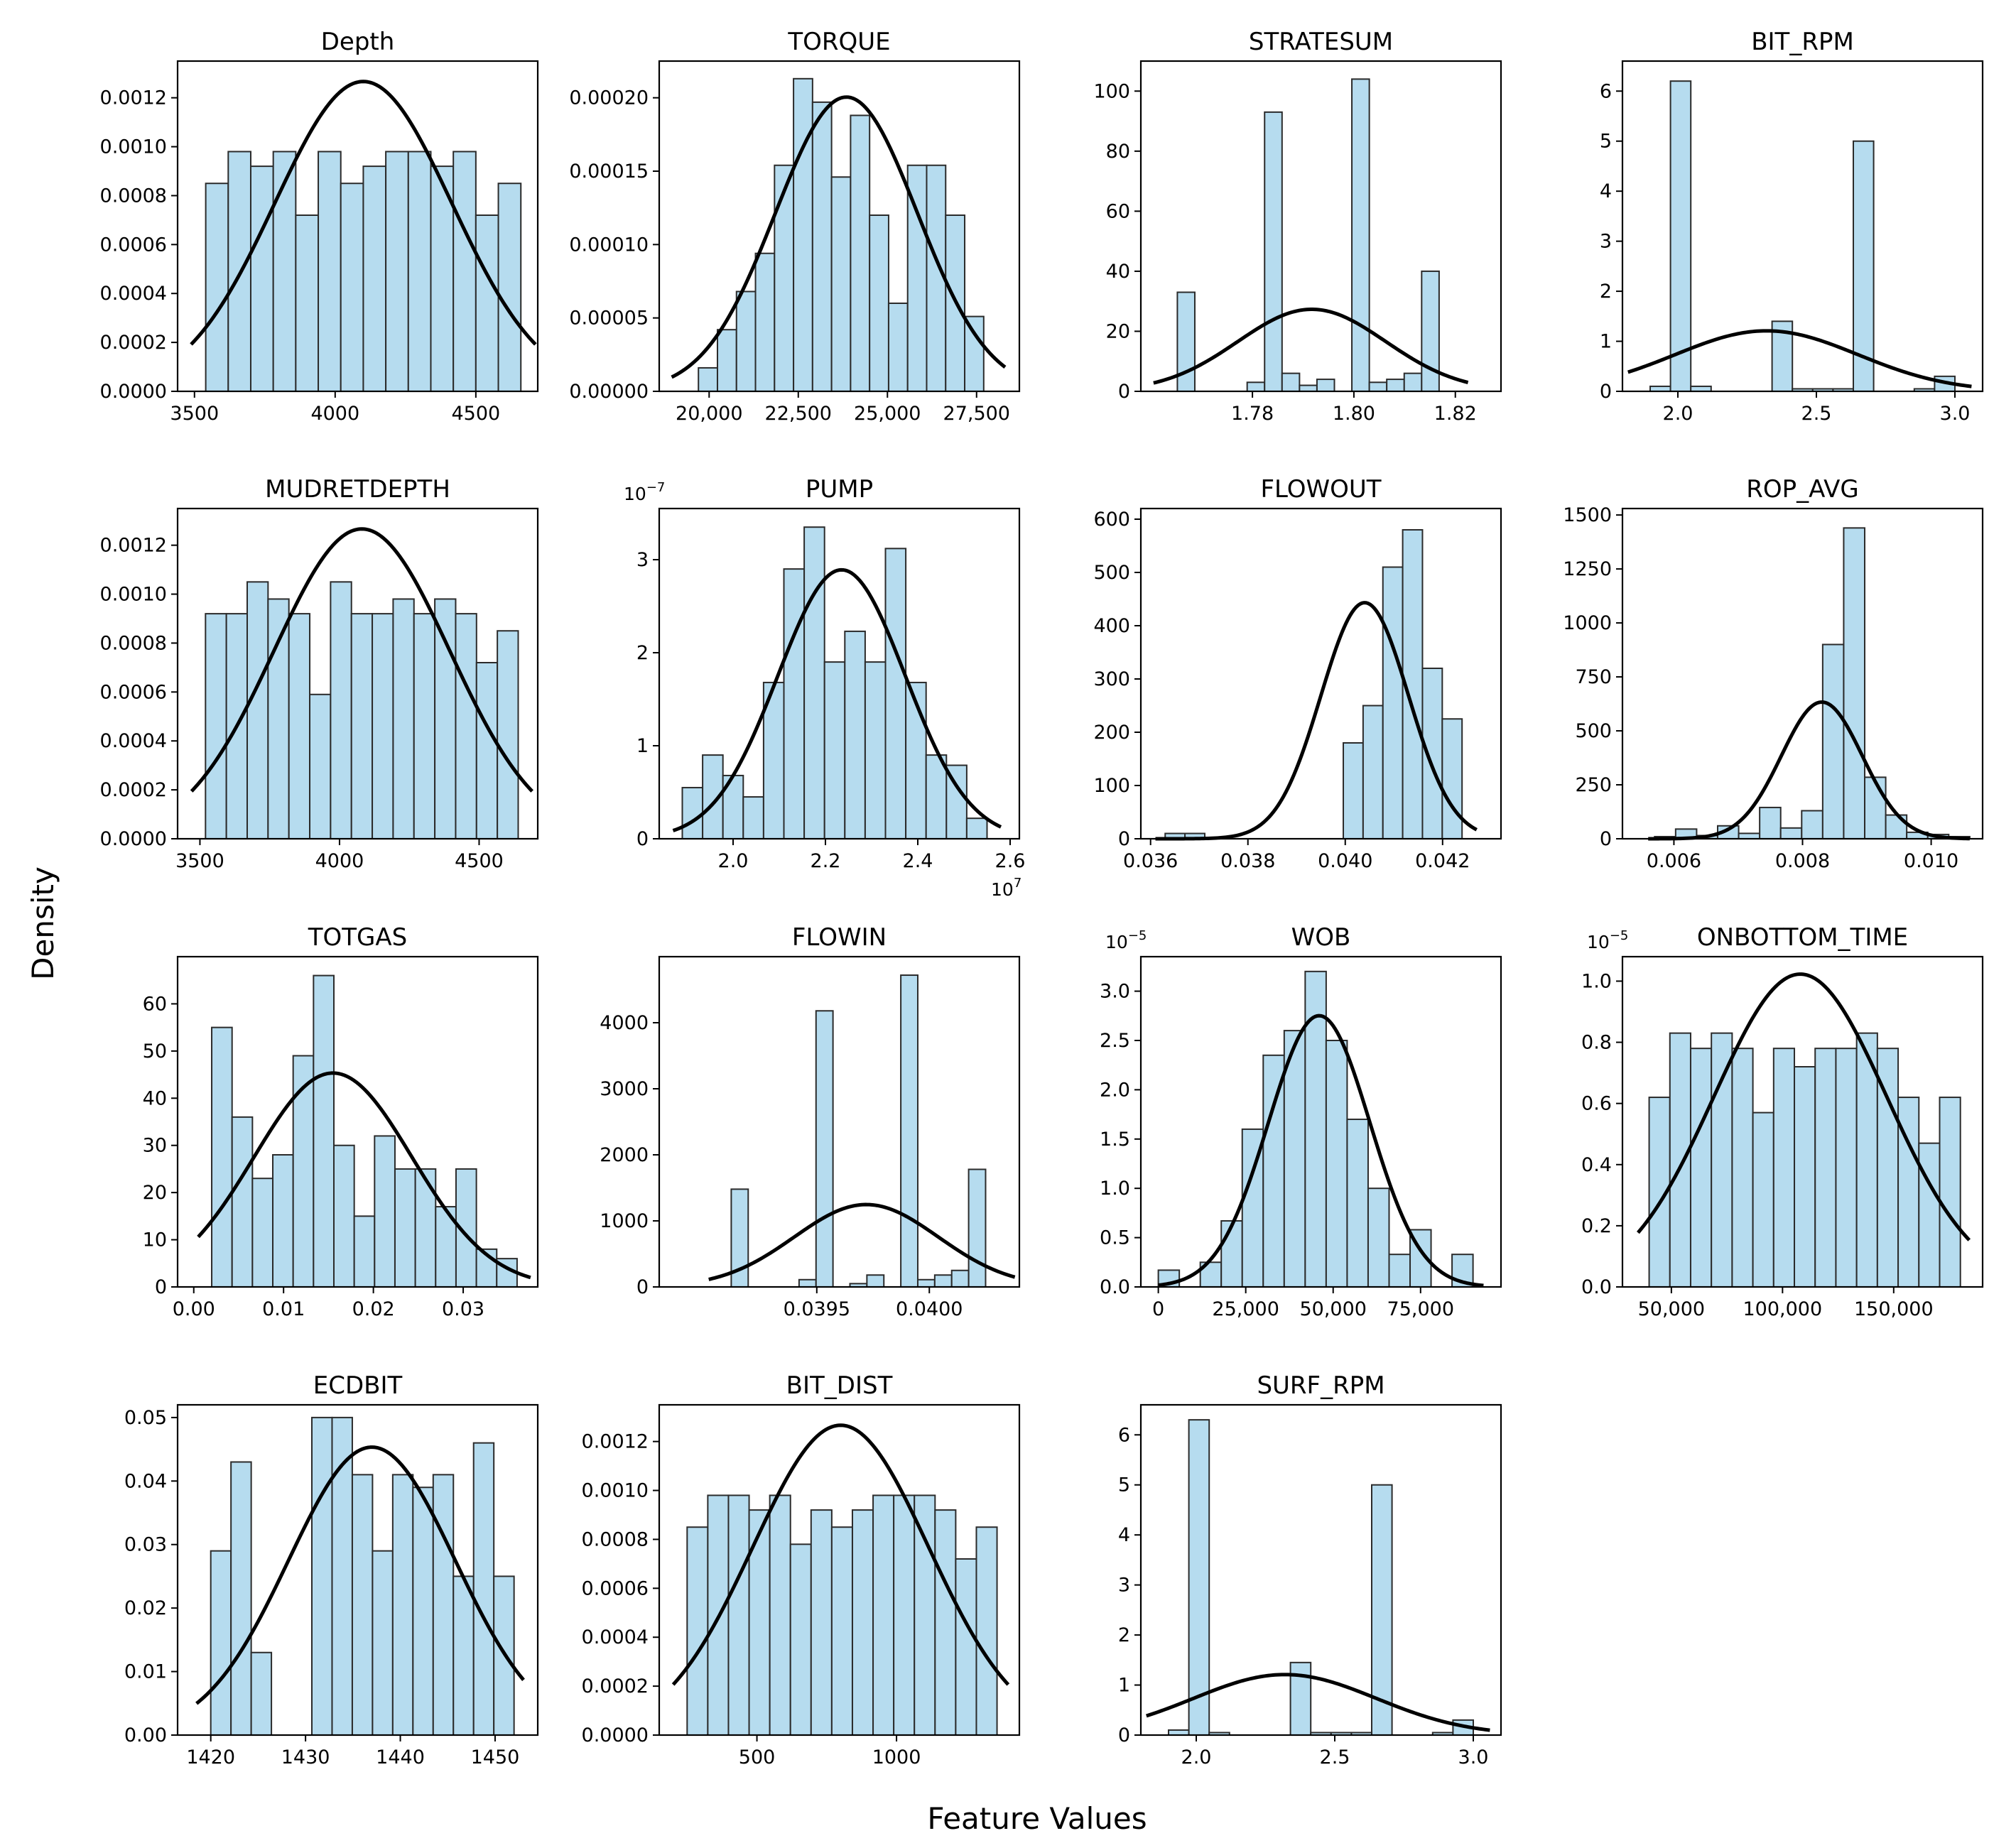 The width and height of the screenshot is (2016, 1848). What do you see at coordinates (643, 1287) in the screenshot?
I see `flowin-y-tick-label: 0` at bounding box center [643, 1287].